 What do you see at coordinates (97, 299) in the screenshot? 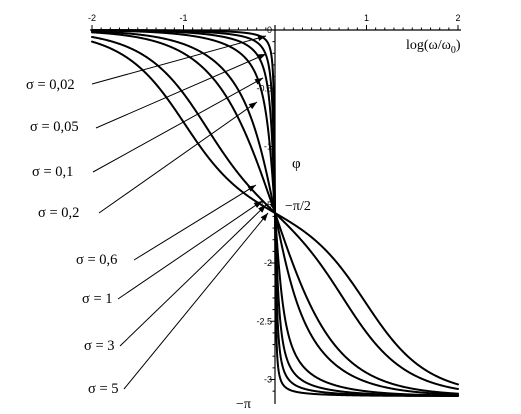
I see `series-label-5: σ = 1` at bounding box center [97, 299].